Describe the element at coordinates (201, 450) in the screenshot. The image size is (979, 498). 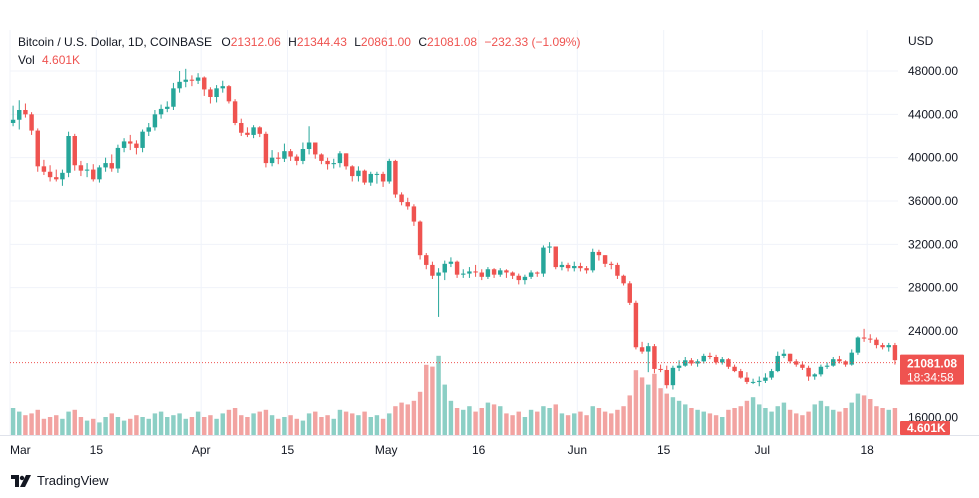
I see `x-tick-label: Apr` at that location.